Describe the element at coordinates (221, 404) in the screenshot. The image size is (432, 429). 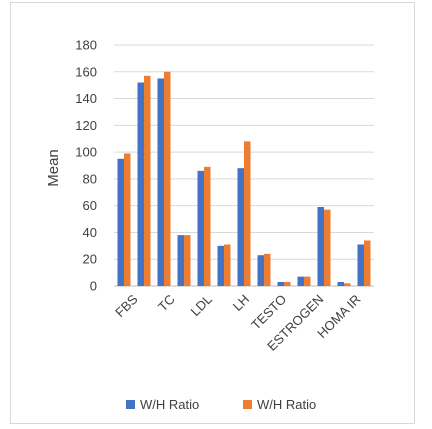
I see `legend: W/H Ratio W/H Ratio` at that location.